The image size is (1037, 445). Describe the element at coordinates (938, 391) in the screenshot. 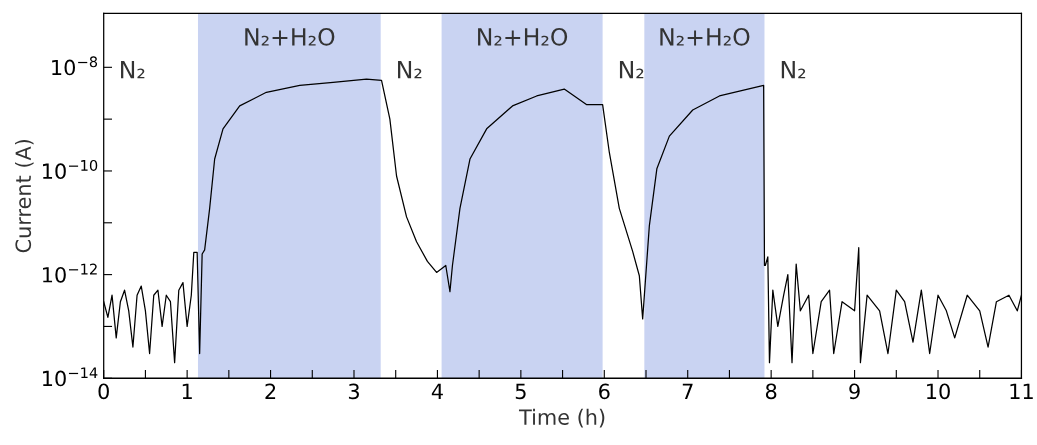

I see `x-tick-label: 10` at that location.